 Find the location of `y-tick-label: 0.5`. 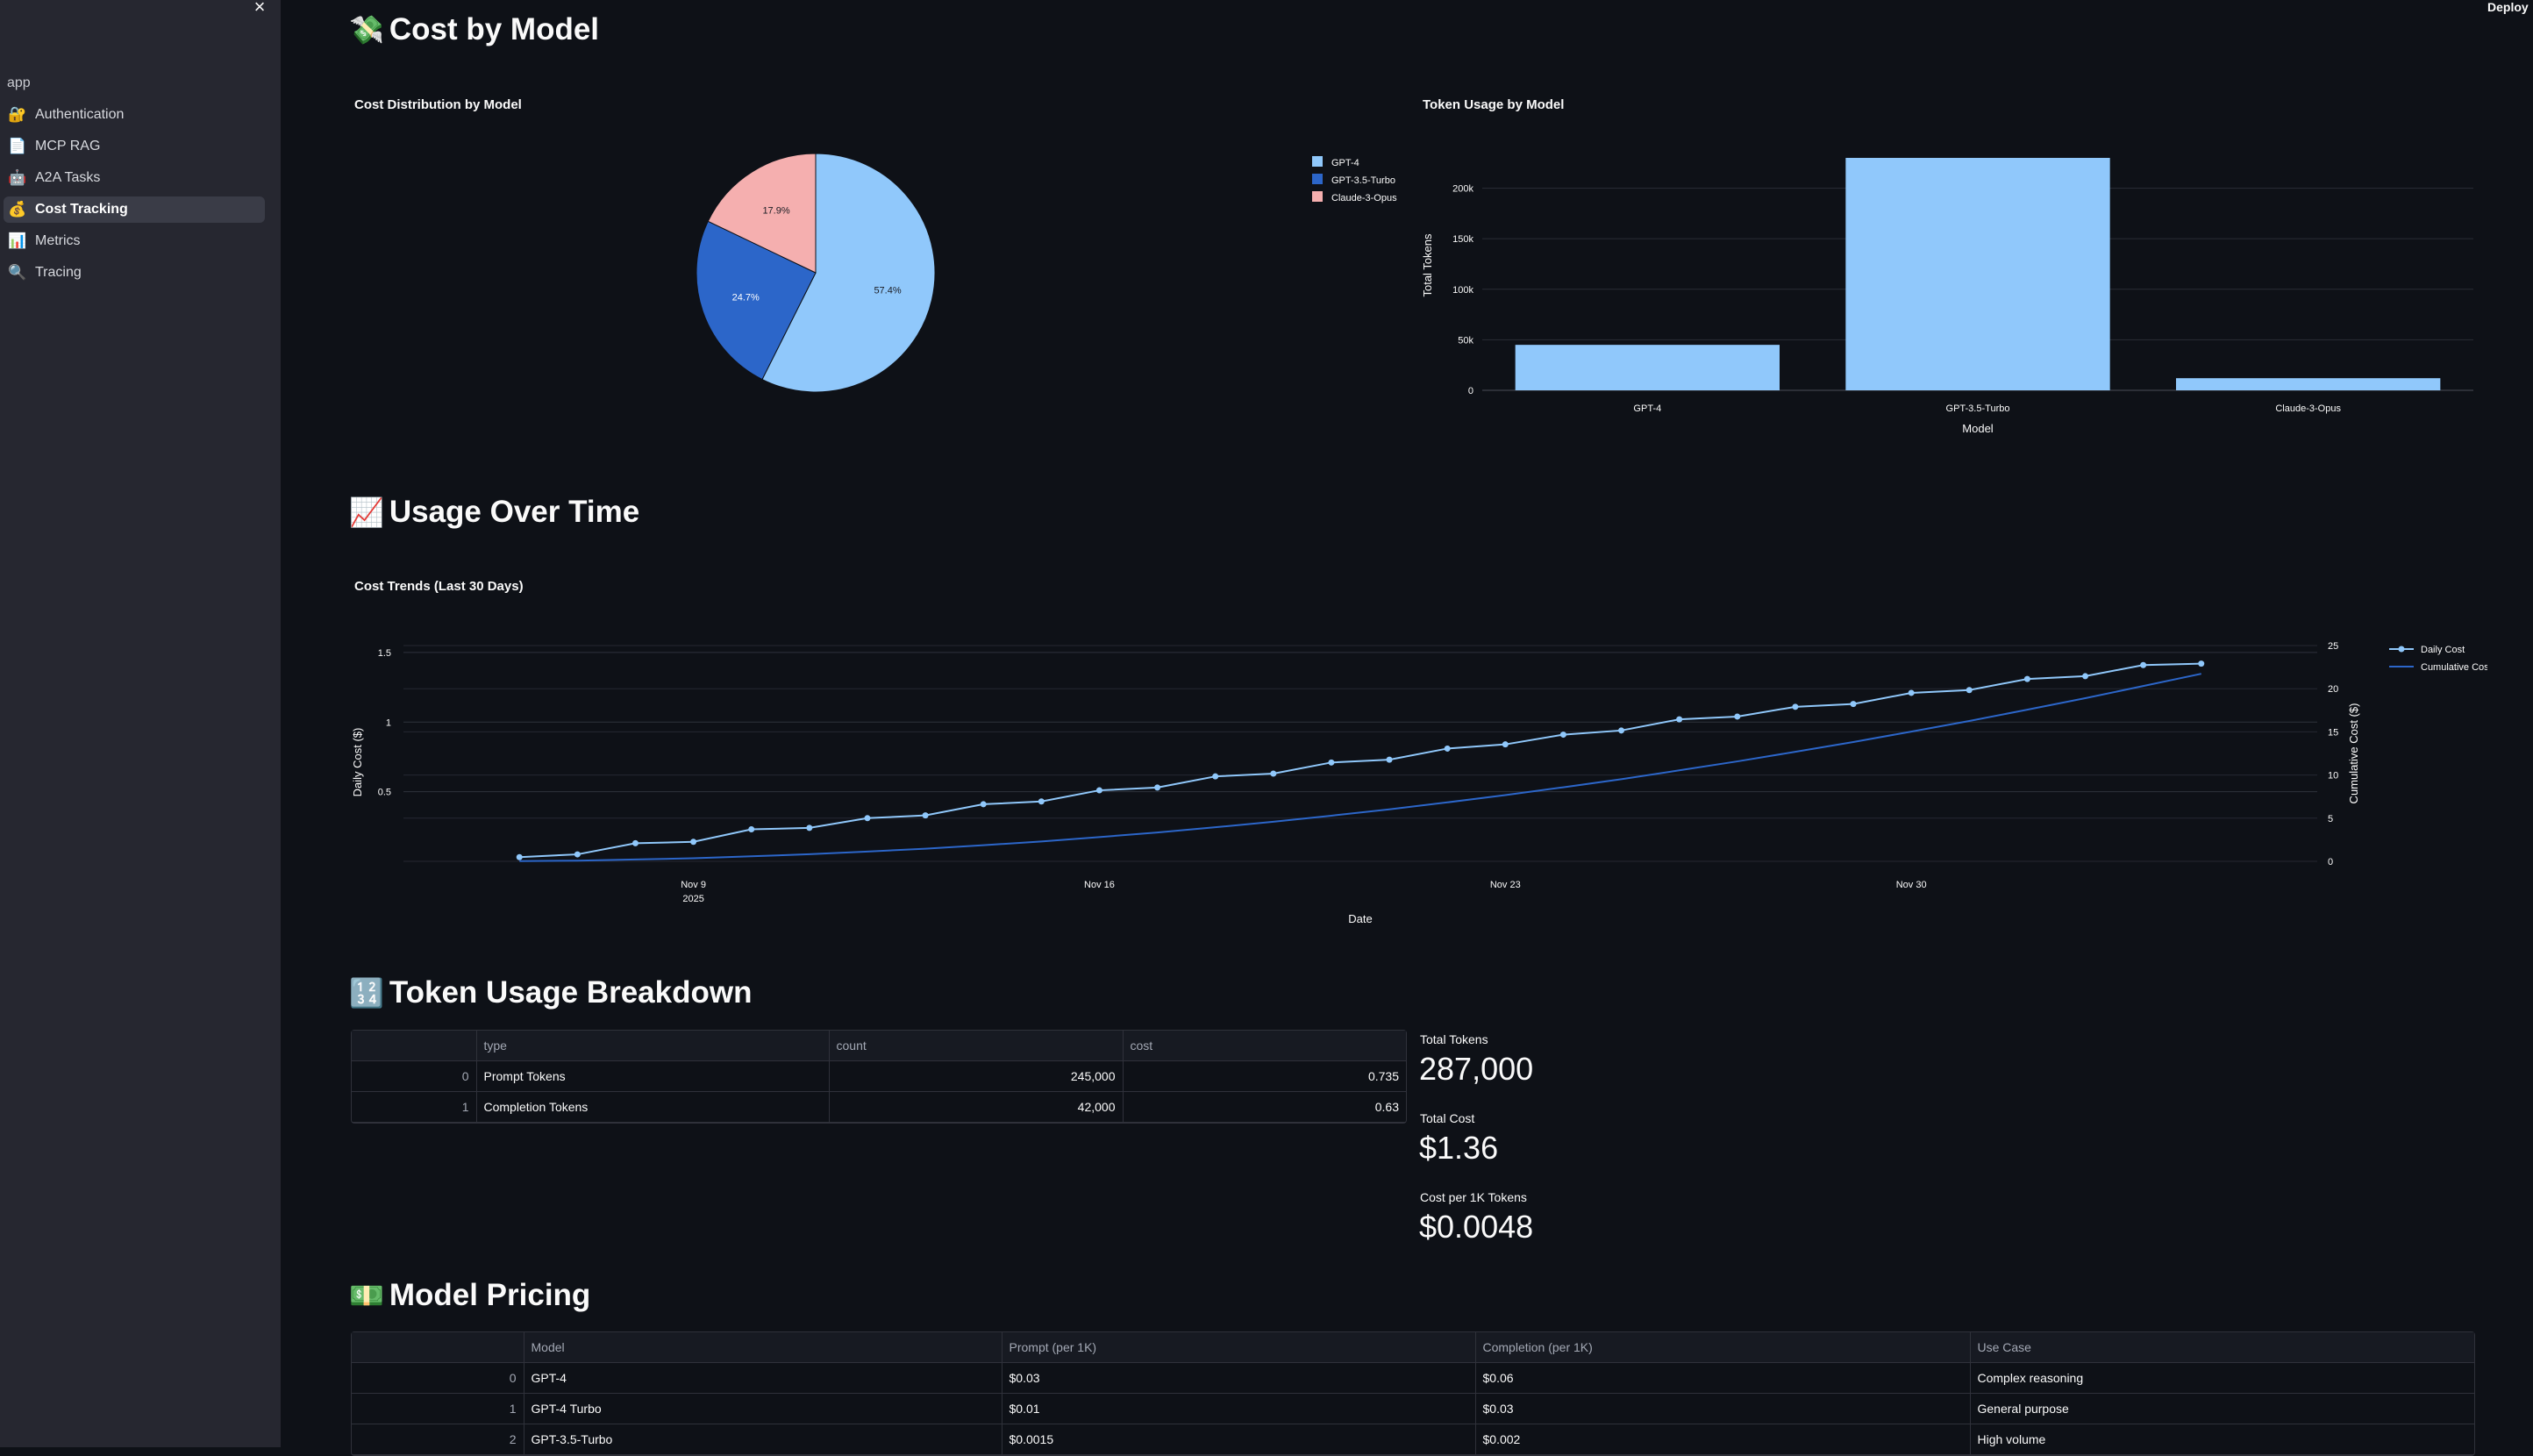

y-tick-label: 0.5 is located at coordinates (384, 793).